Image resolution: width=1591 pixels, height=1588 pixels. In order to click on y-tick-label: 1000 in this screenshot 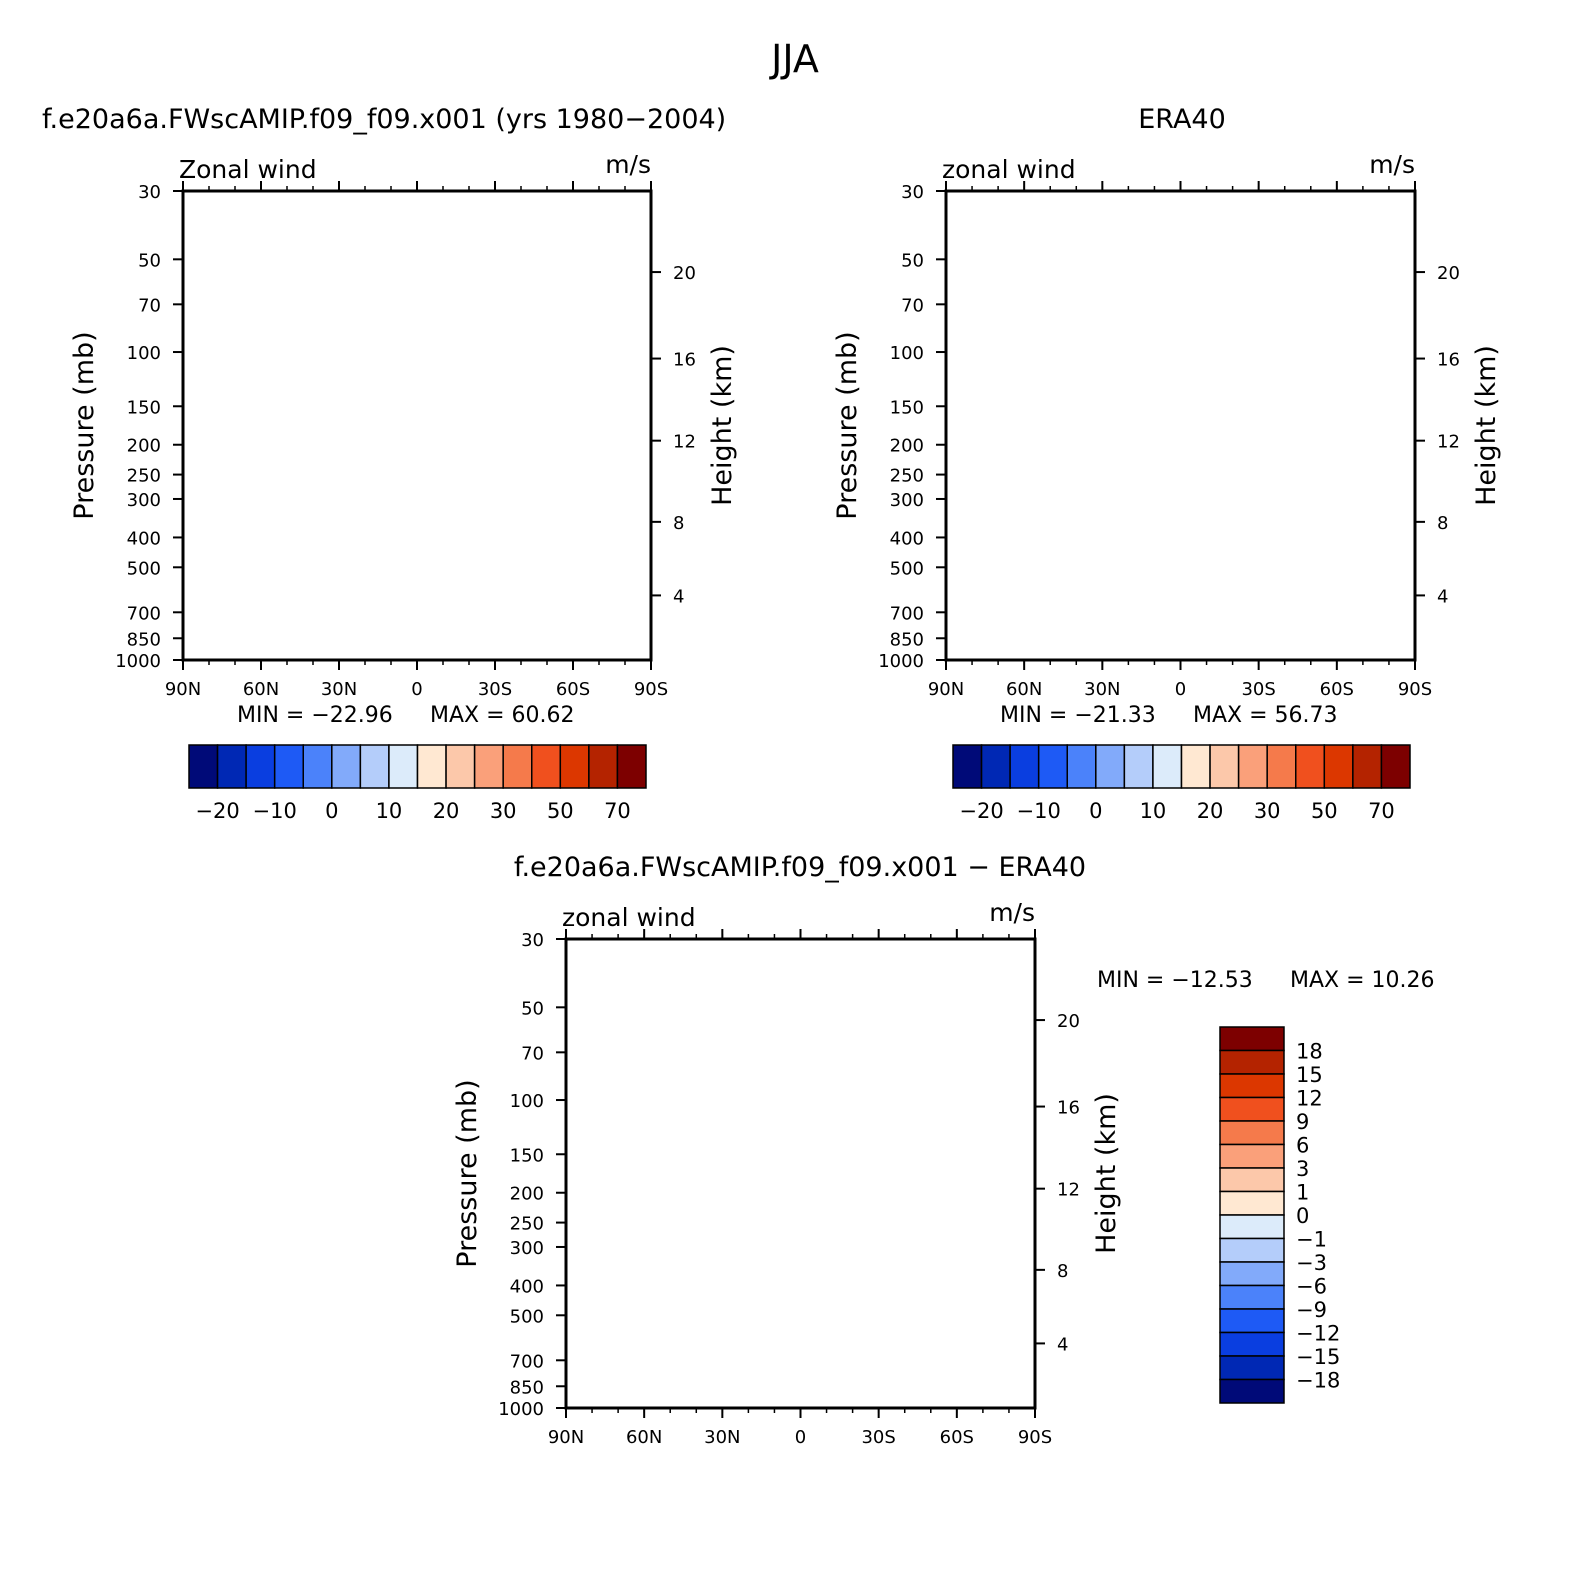, I will do `click(901, 661)`.